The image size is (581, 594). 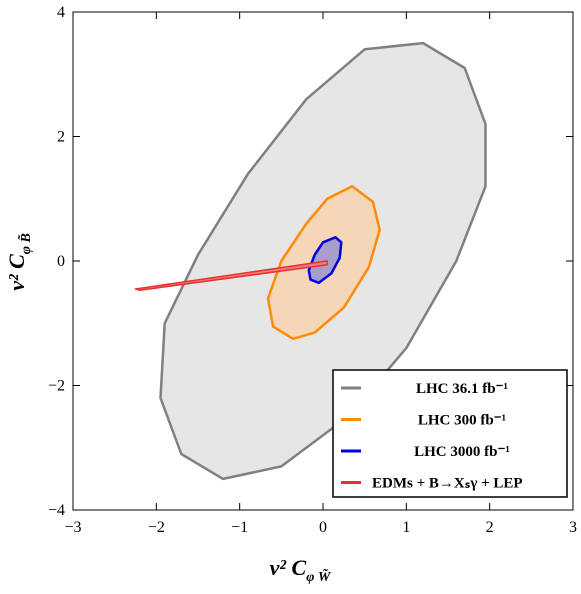 What do you see at coordinates (19, 262) in the screenshot?
I see `y-axis-label: v² Cφ B̃` at bounding box center [19, 262].